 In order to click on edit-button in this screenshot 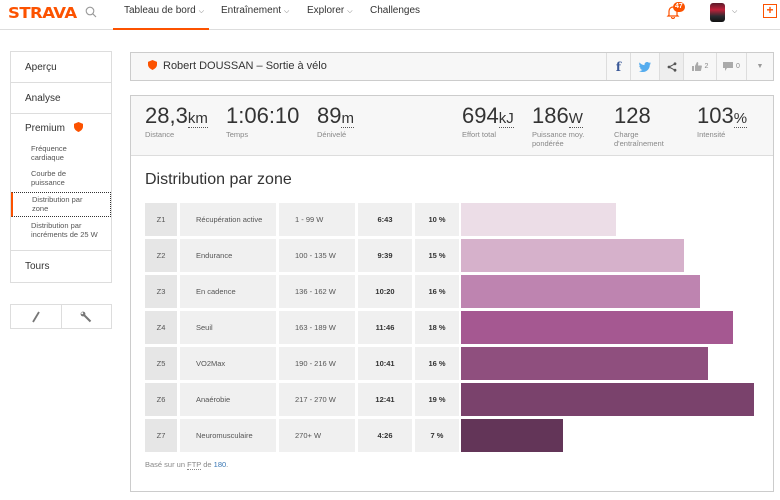, I will do `click(36, 316)`.